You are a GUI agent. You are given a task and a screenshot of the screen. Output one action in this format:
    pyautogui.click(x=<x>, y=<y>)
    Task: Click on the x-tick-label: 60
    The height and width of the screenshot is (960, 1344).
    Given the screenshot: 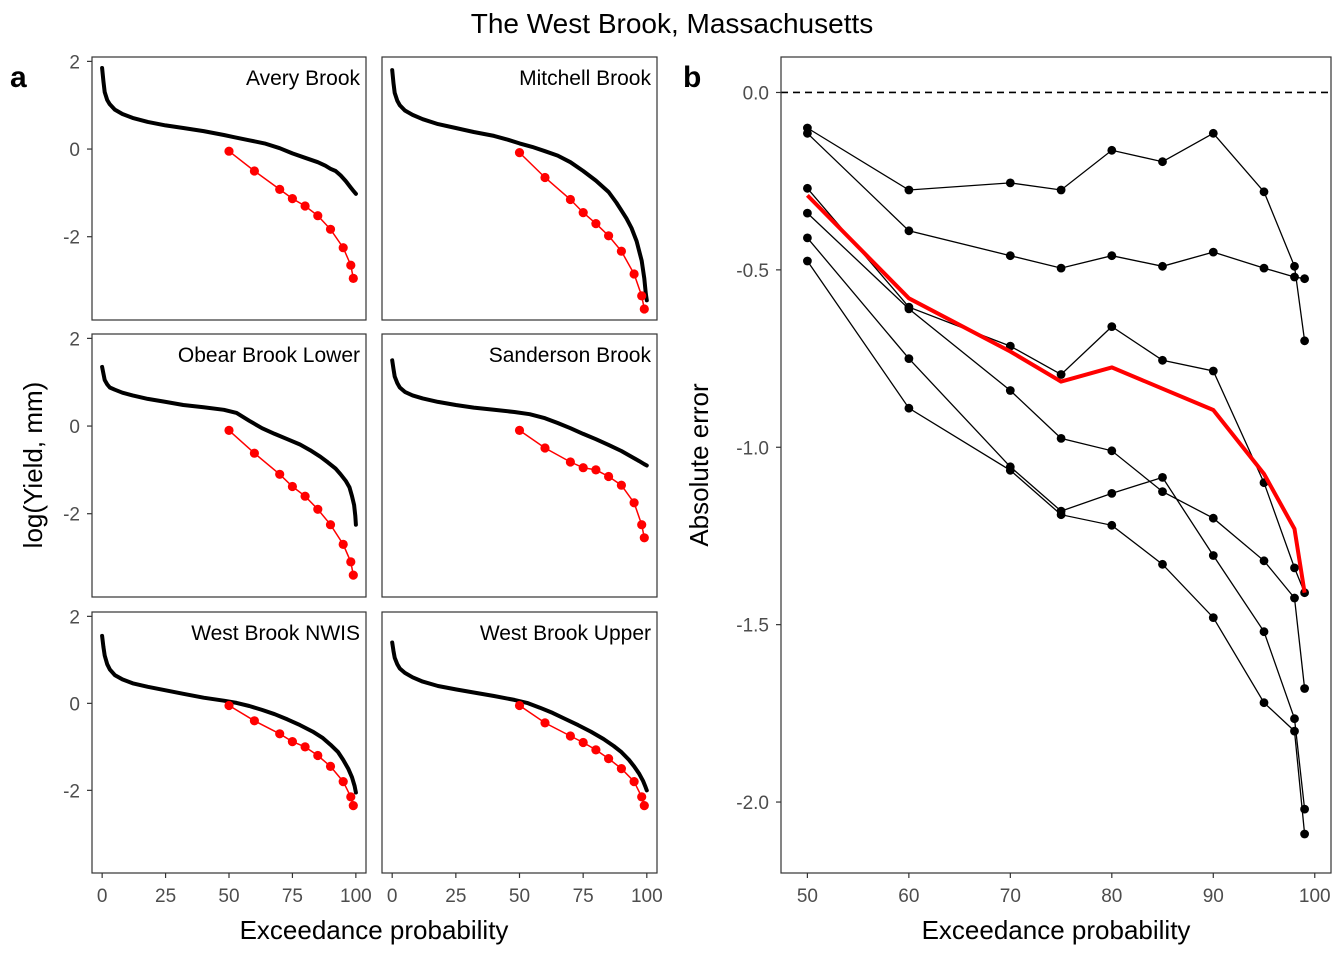 What is the action you would take?
    pyautogui.click(x=908, y=896)
    